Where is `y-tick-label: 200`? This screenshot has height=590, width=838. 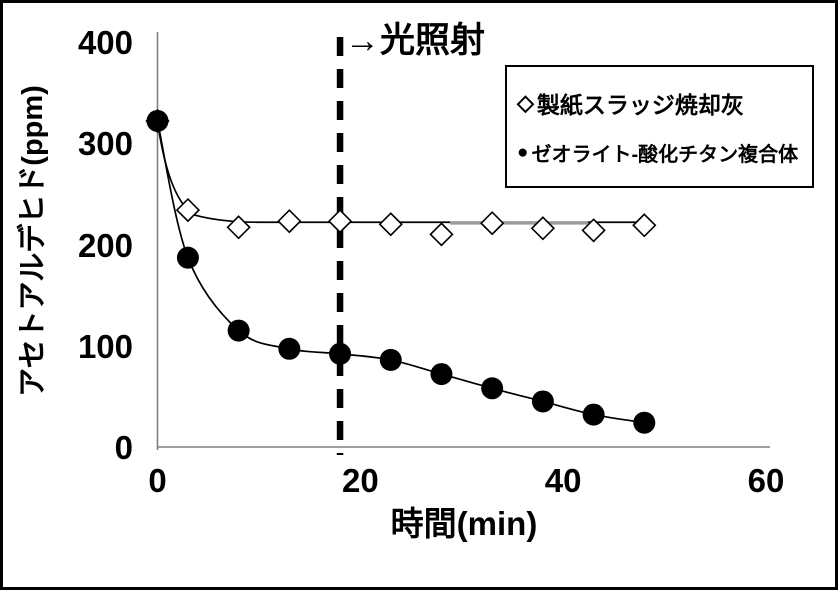 y-tick-label: 200 is located at coordinates (105, 245).